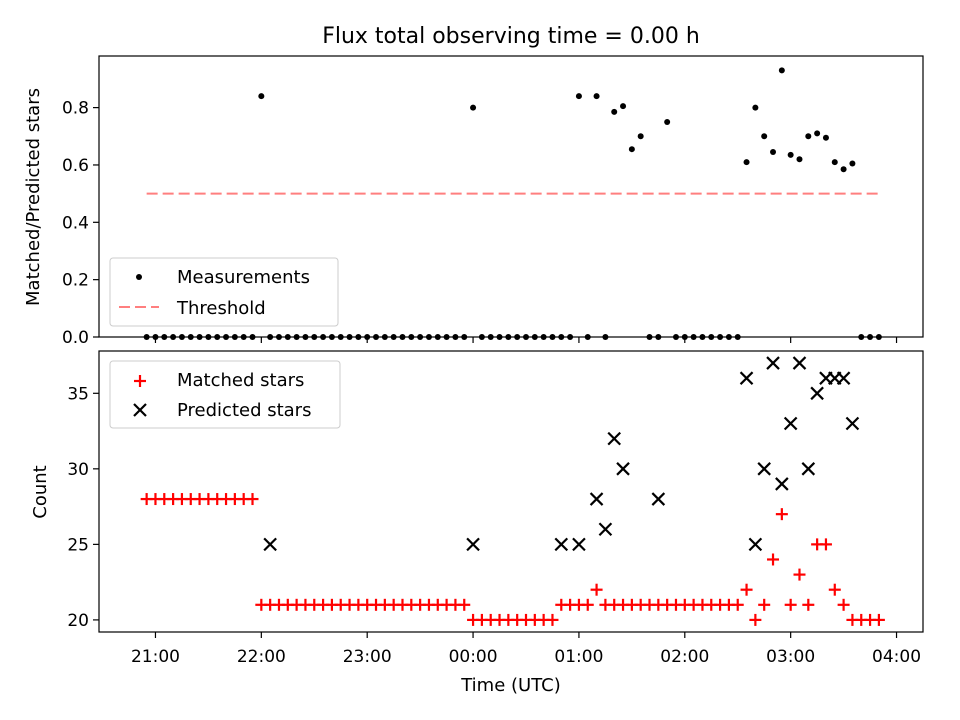 Image resolution: width=960 pixels, height=720 pixels. I want to click on bottom-y-tick-label: 30, so click(78, 470).